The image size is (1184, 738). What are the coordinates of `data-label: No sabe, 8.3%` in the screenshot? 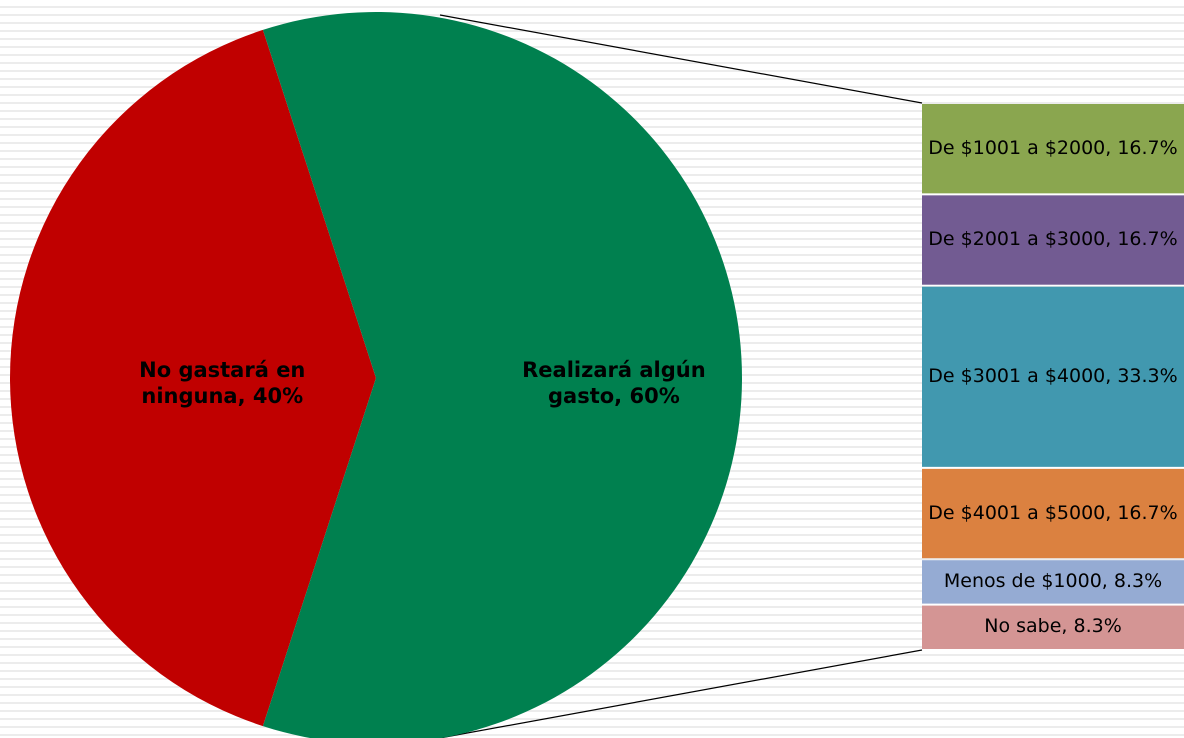 It's located at (1053, 626).